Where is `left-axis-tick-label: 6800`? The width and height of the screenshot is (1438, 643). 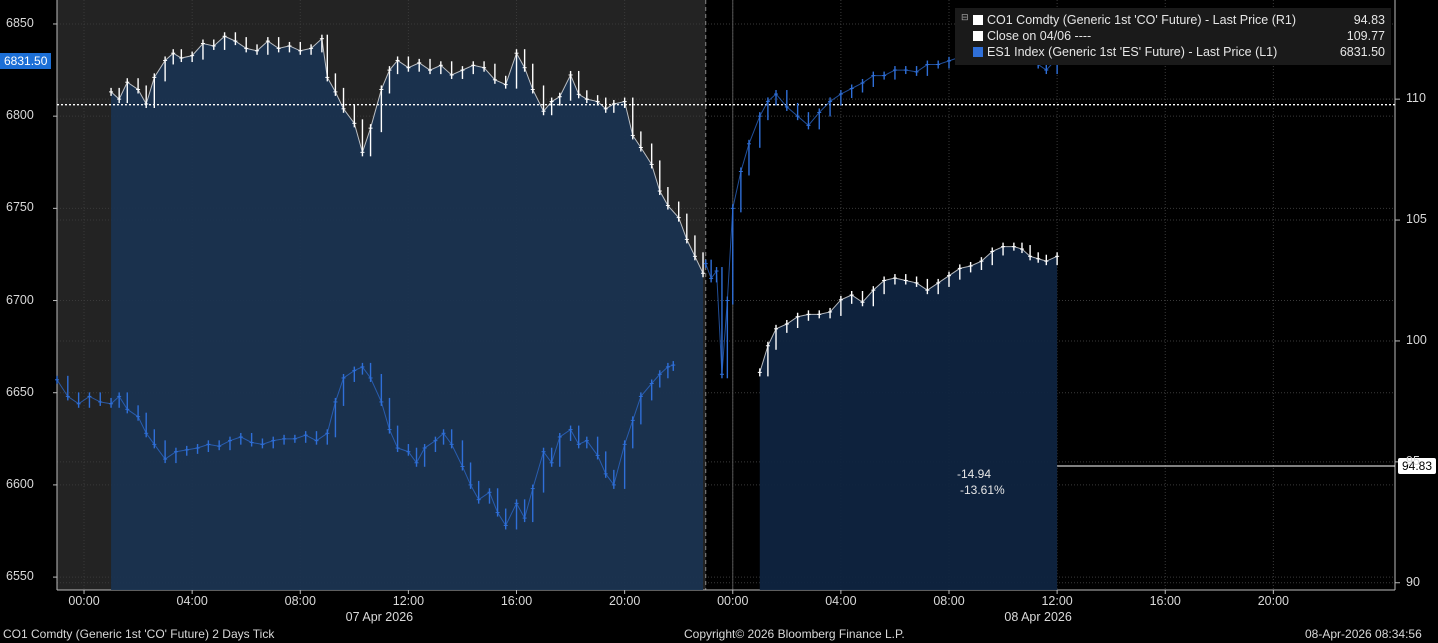 left-axis-tick-label: 6800 is located at coordinates (20, 115).